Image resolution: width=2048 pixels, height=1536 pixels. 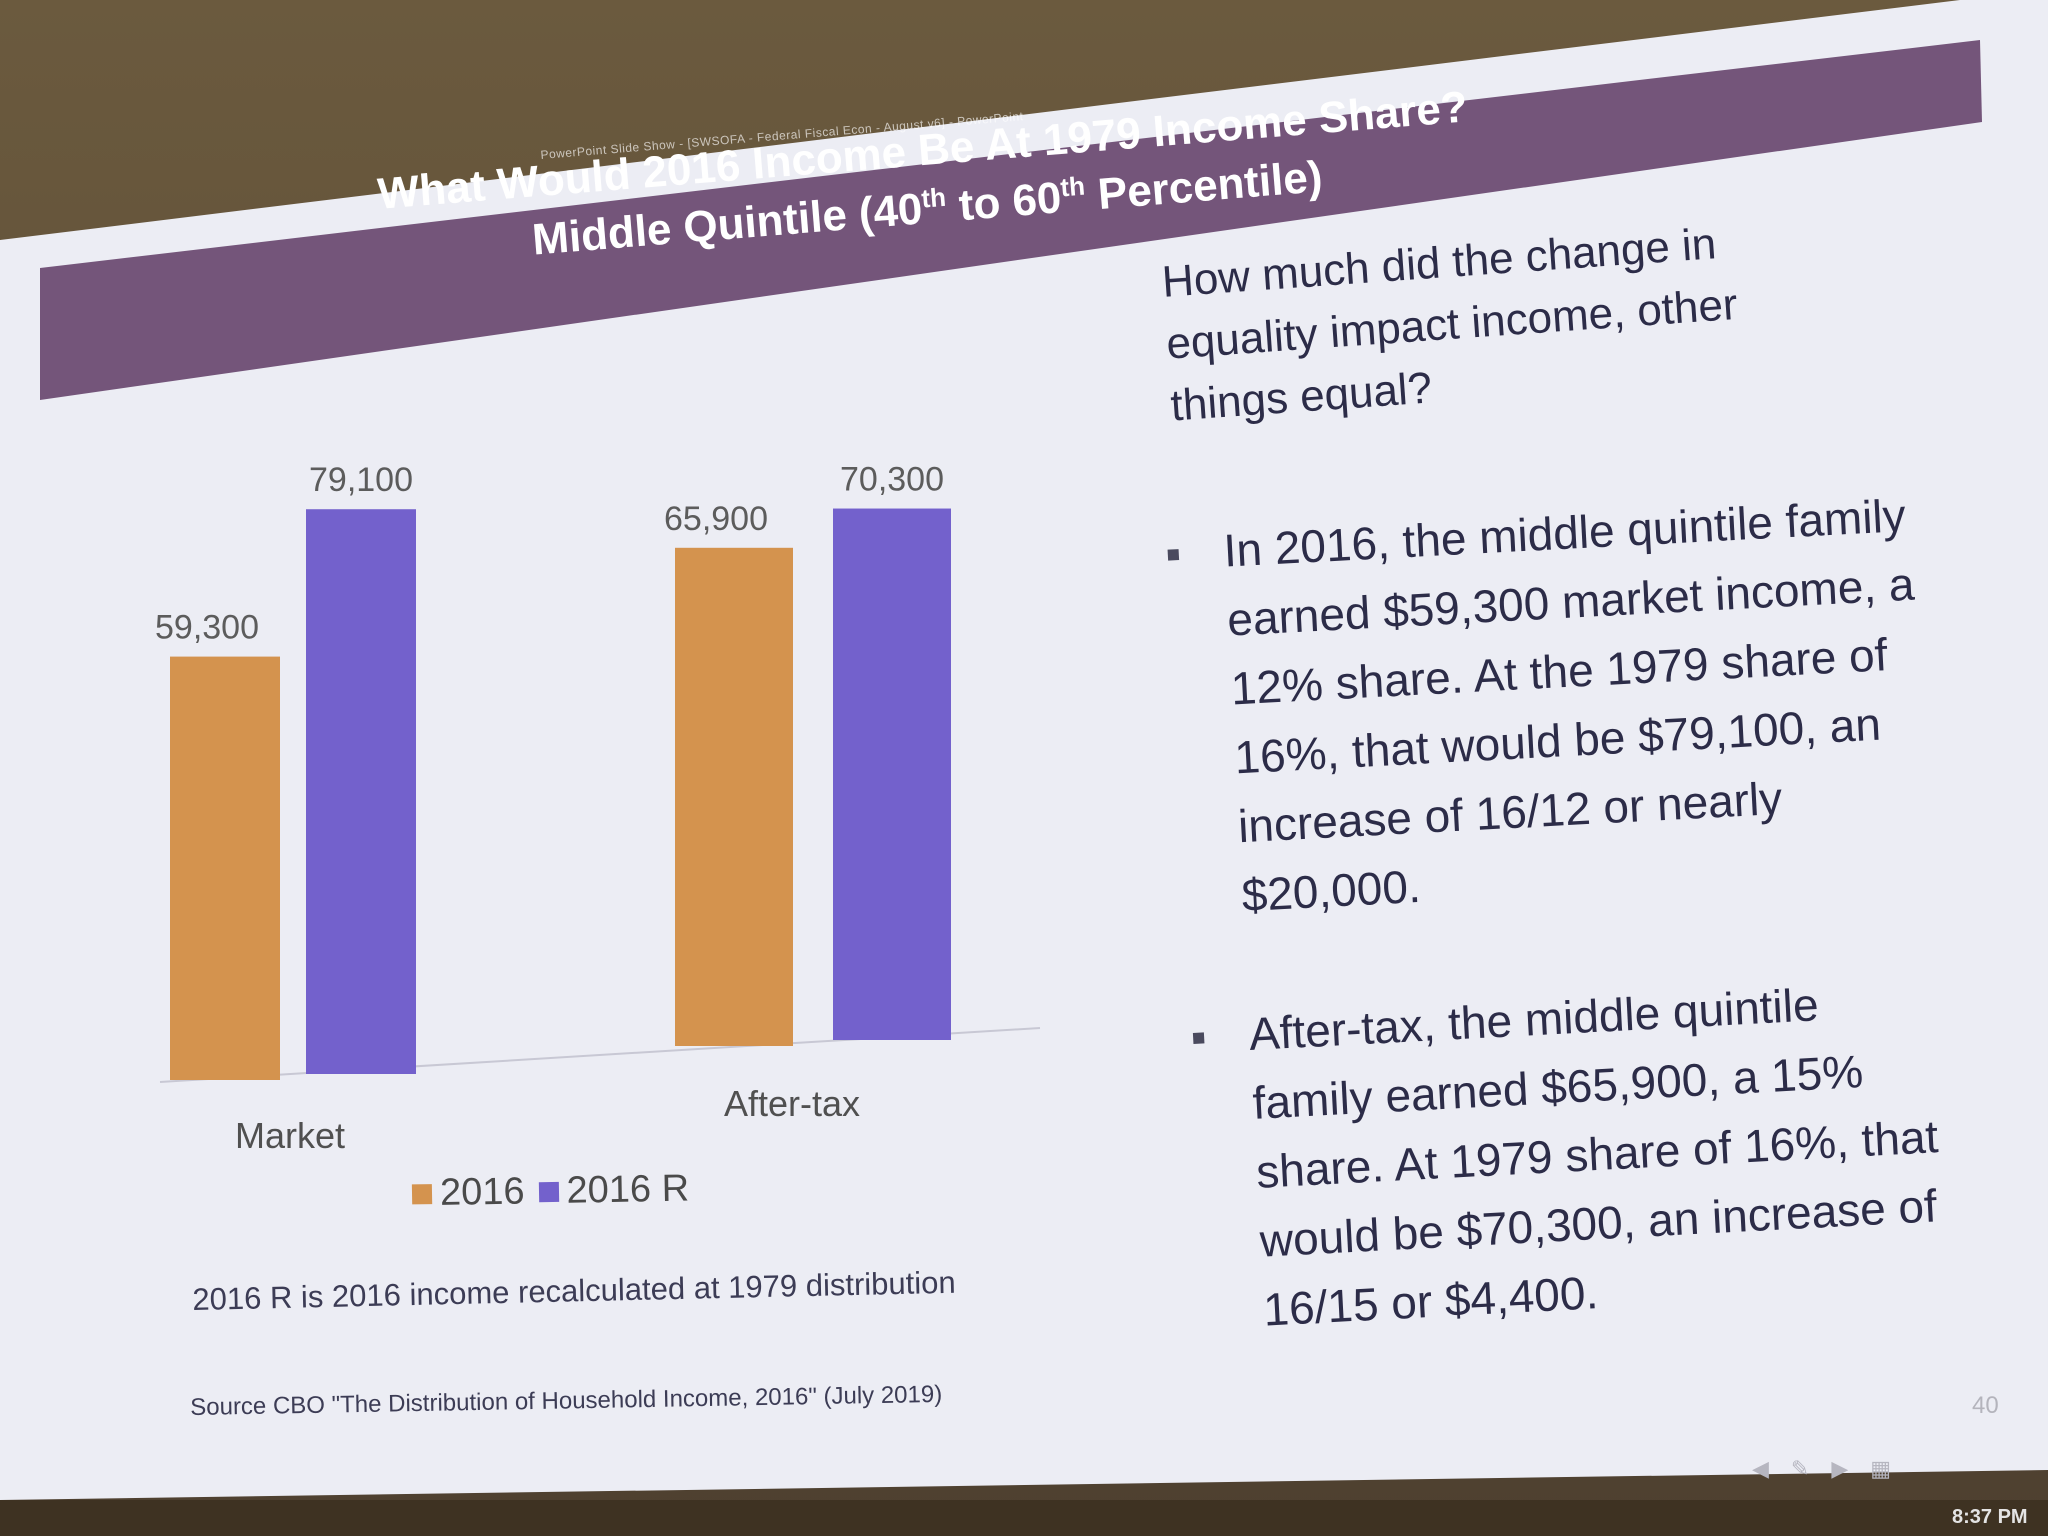 What do you see at coordinates (716, 519) in the screenshot?
I see `data-label-after-tax-2016: 65,900` at bounding box center [716, 519].